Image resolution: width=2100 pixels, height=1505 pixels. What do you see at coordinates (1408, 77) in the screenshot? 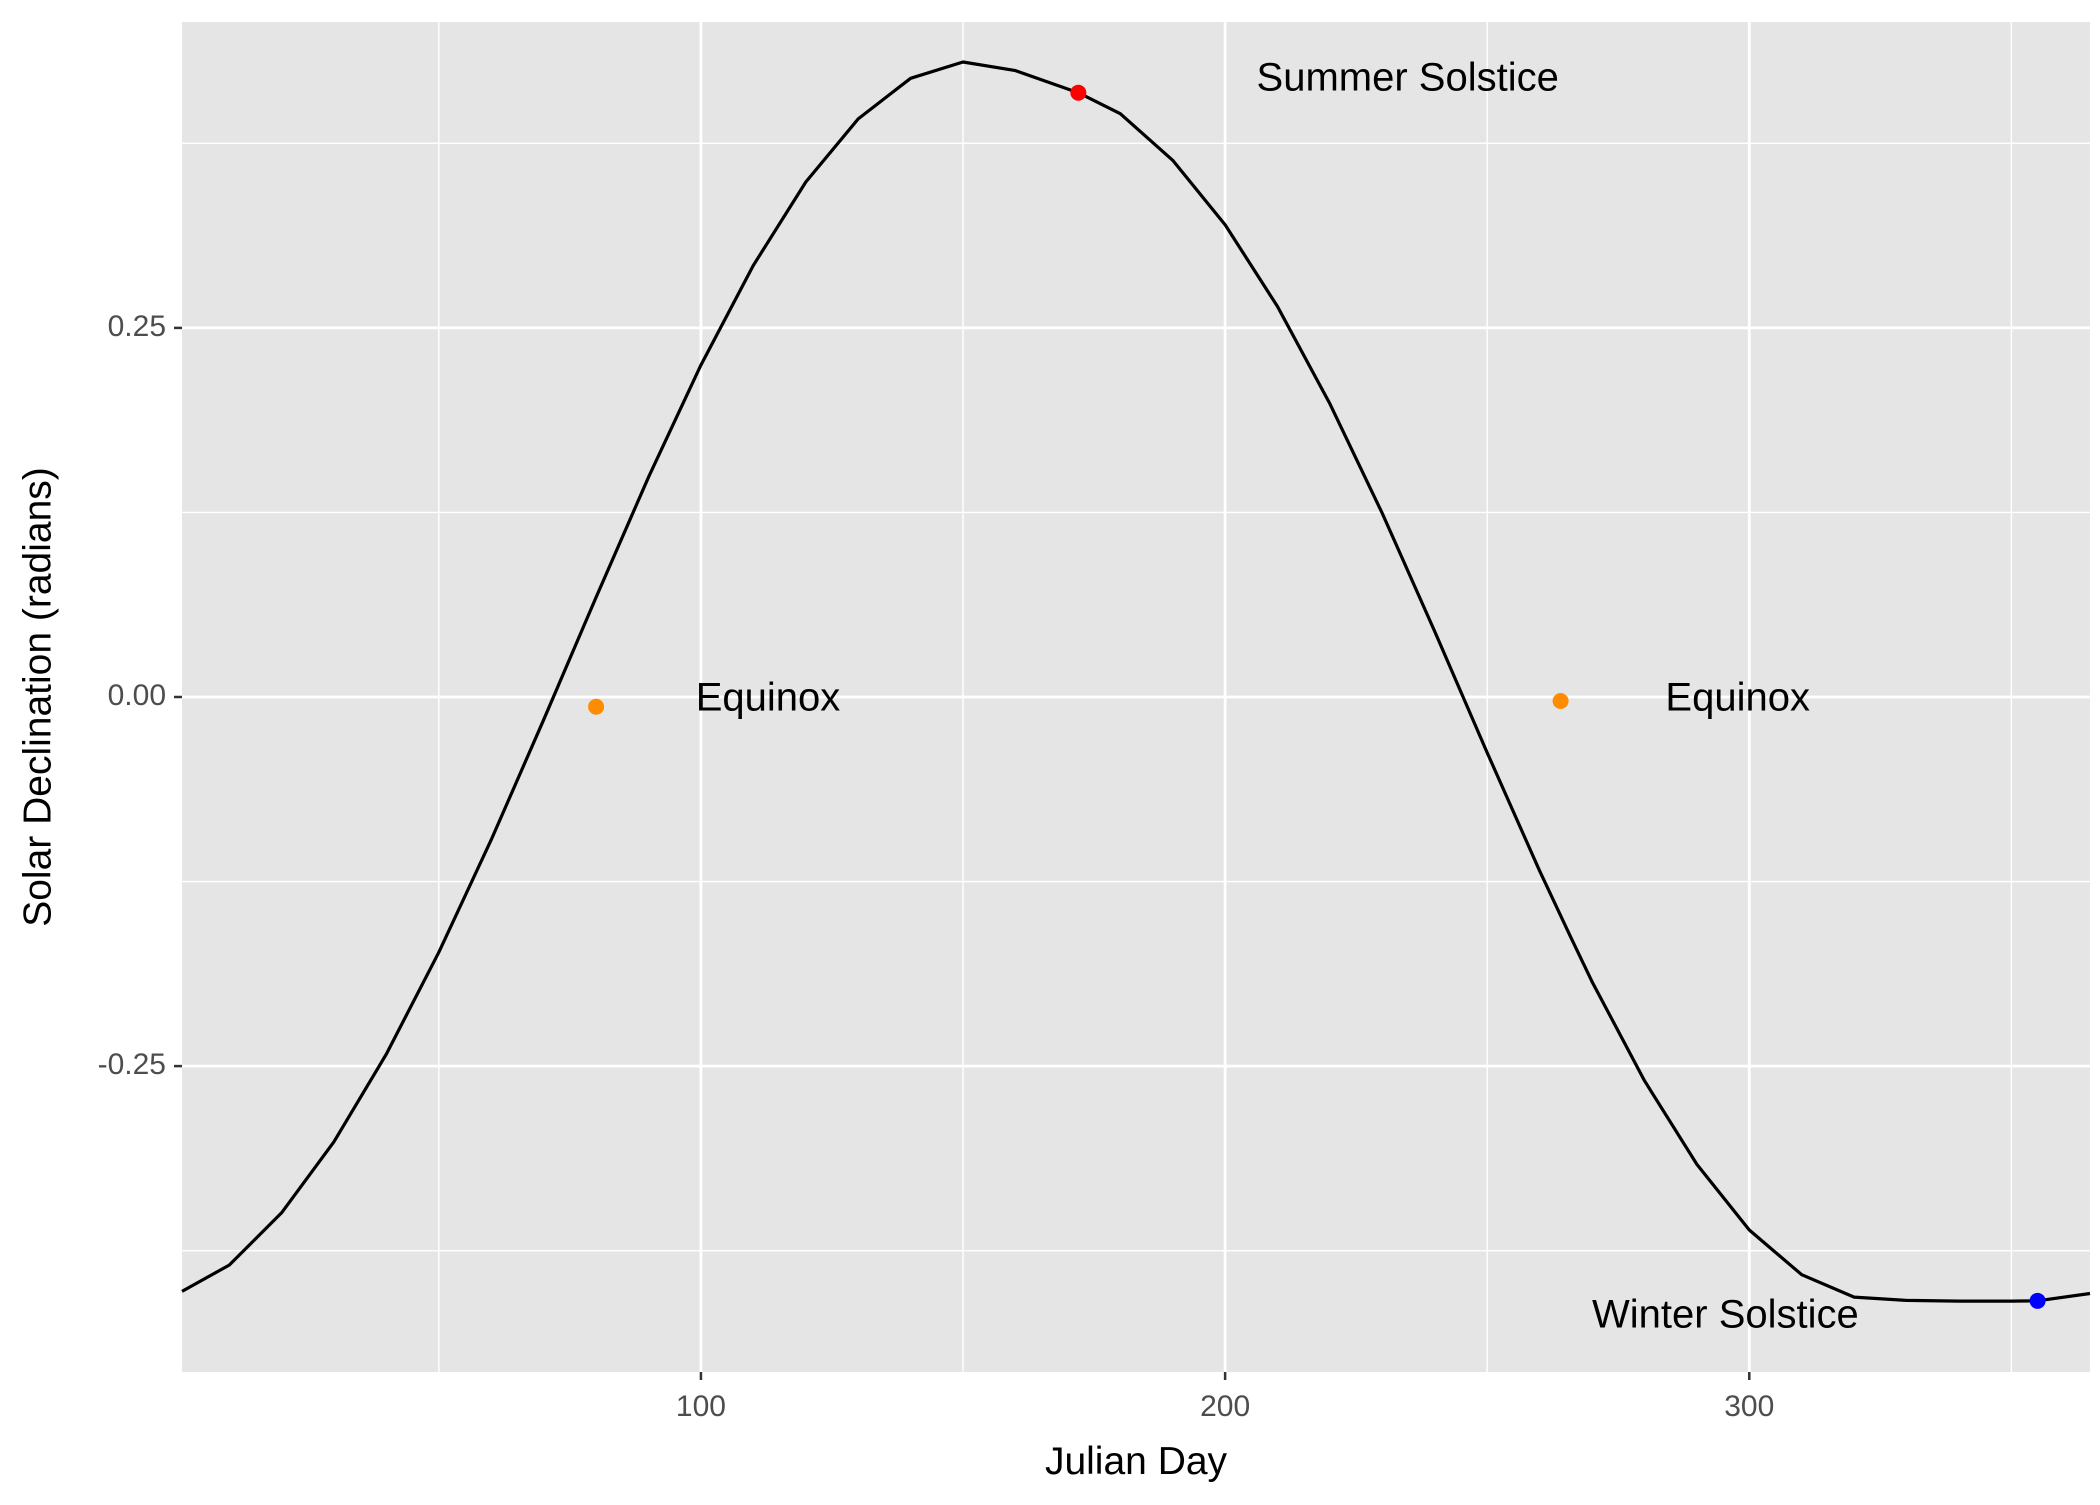
I see `annotation-label: Summer Solstice` at bounding box center [1408, 77].